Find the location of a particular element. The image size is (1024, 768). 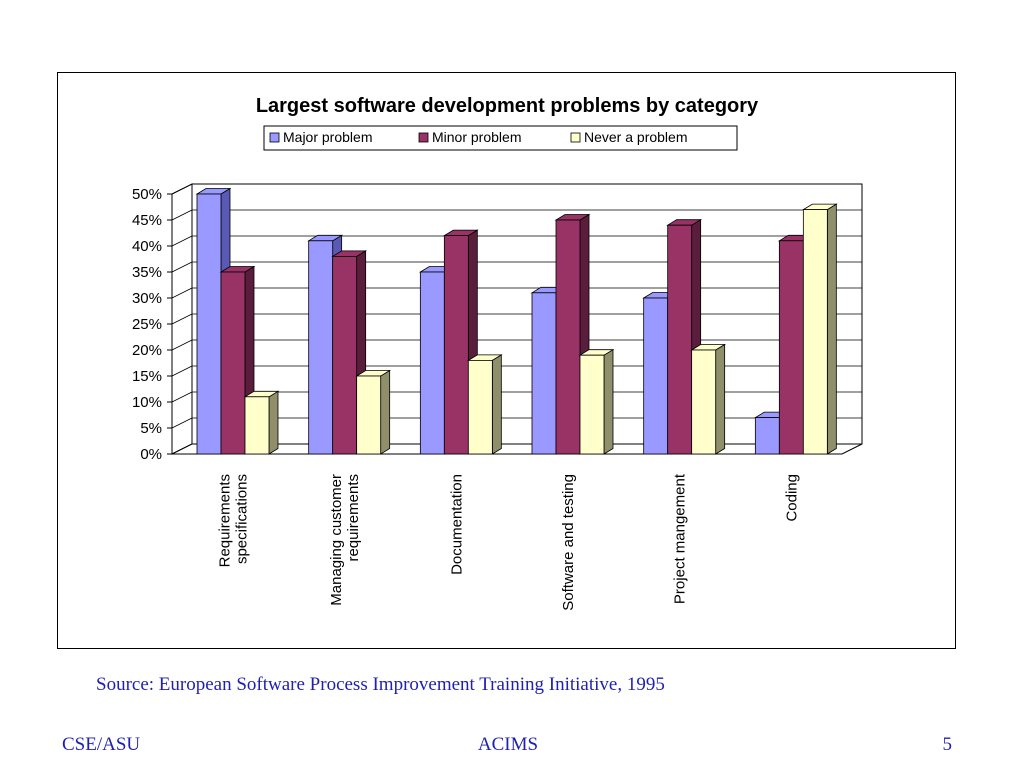

footer-left-label: CSE/ASU is located at coordinates (101, 744).